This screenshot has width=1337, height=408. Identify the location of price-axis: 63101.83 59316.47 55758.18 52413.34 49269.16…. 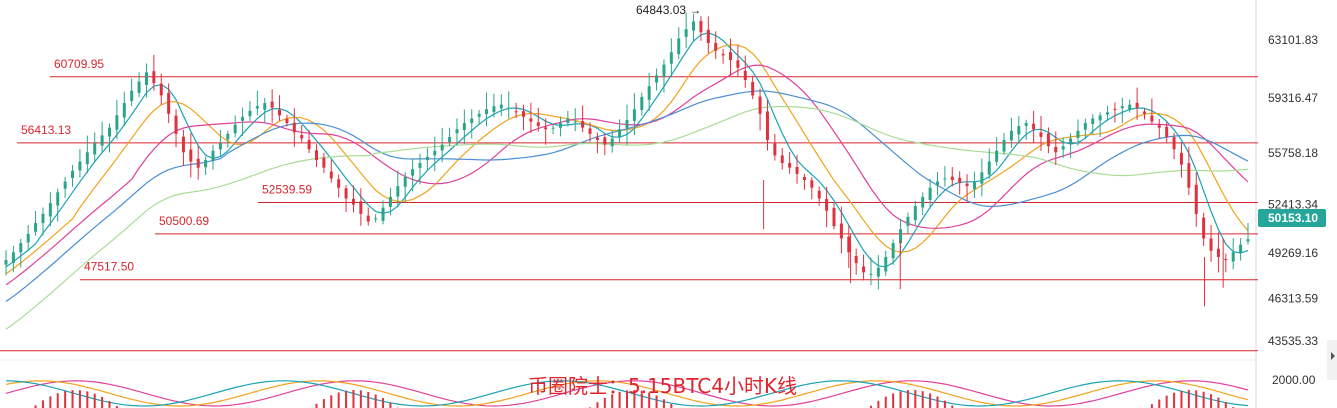
(1293, 190).